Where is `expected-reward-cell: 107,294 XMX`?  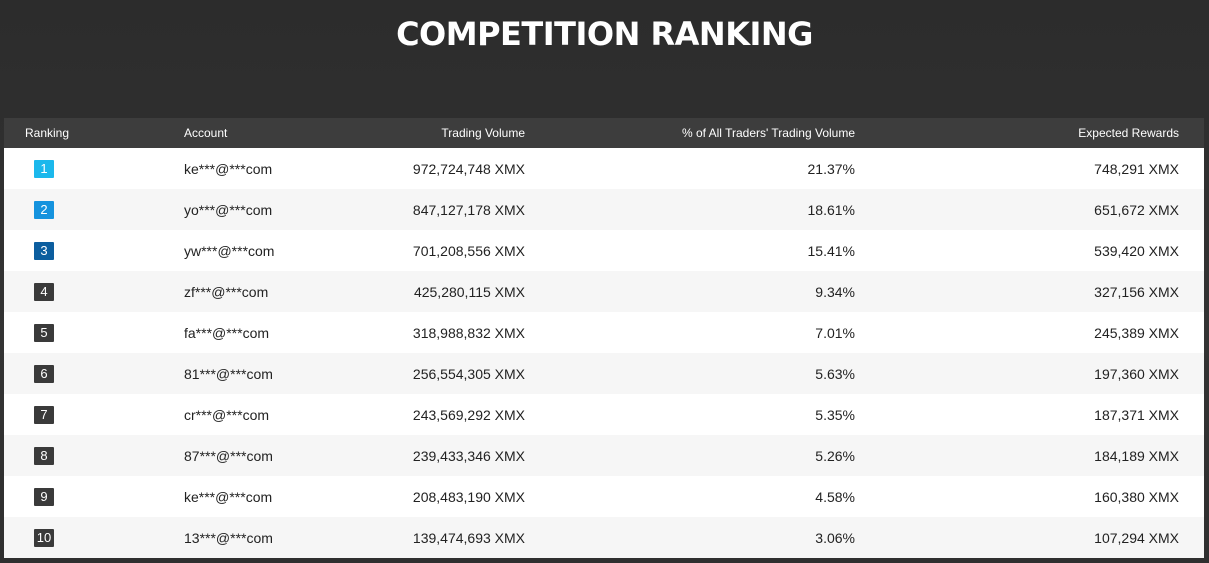
expected-reward-cell: 107,294 XMX is located at coordinates (1136, 537).